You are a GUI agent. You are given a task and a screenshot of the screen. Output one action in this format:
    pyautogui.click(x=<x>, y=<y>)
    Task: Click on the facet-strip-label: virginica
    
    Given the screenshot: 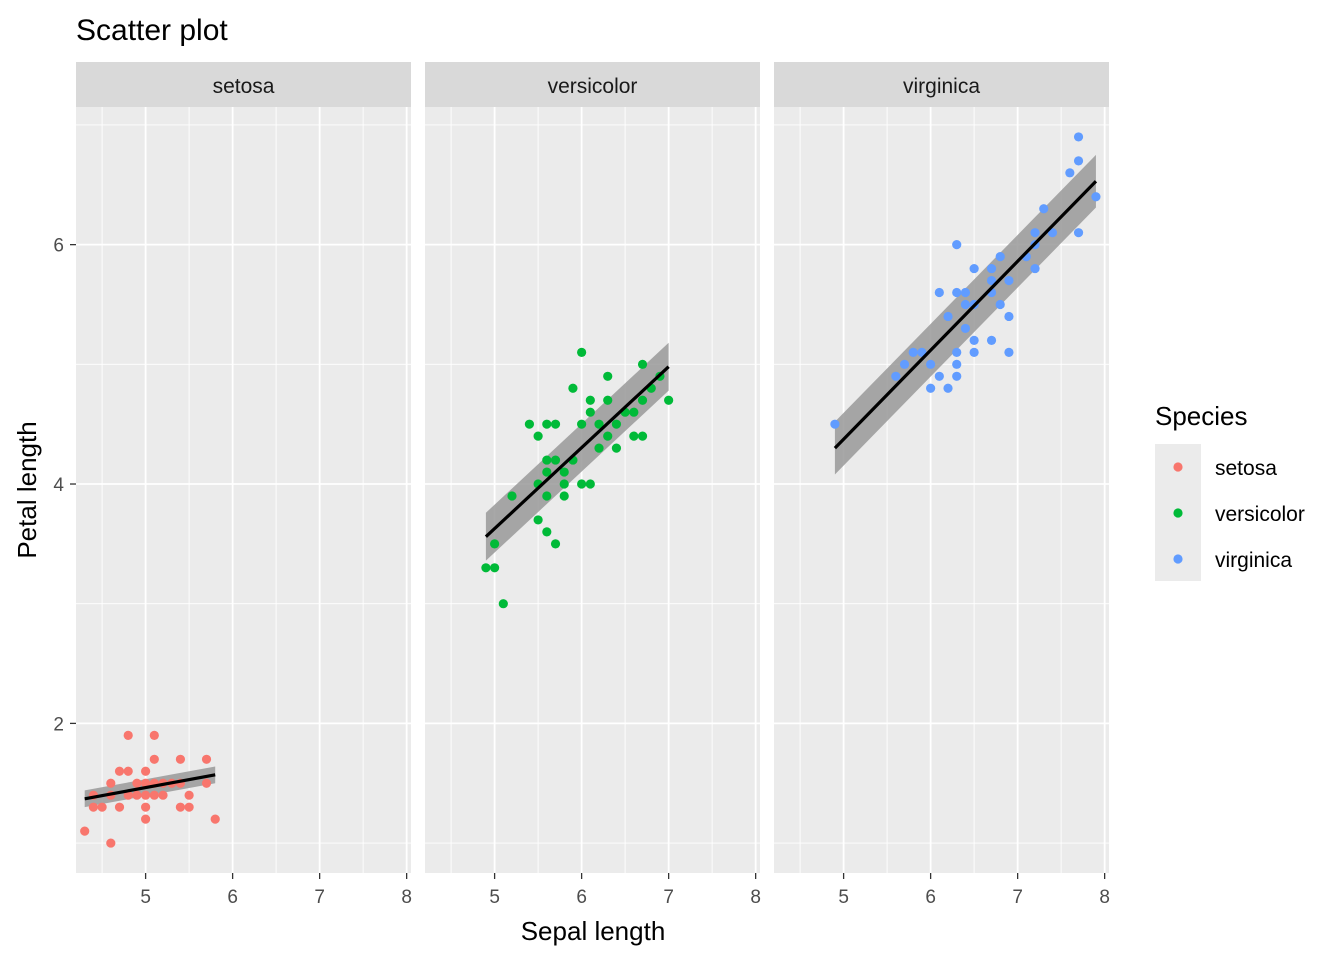 What is the action you would take?
    pyautogui.click(x=941, y=86)
    